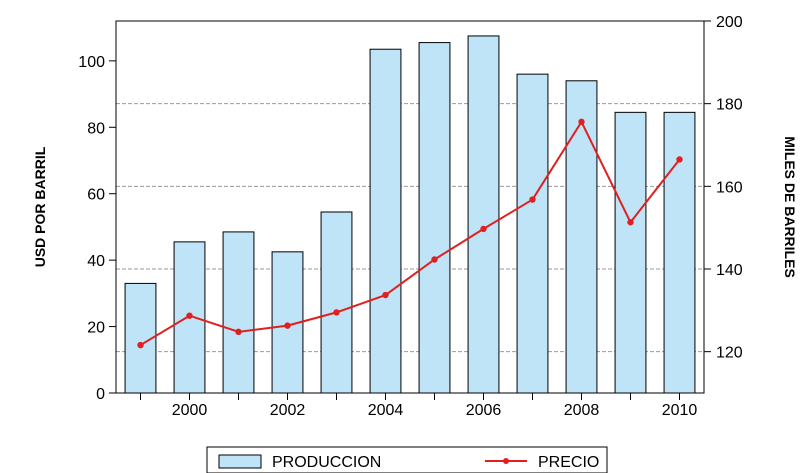 This screenshot has width=803, height=473. I want to click on left-tick-label-60: 60, so click(96, 195).